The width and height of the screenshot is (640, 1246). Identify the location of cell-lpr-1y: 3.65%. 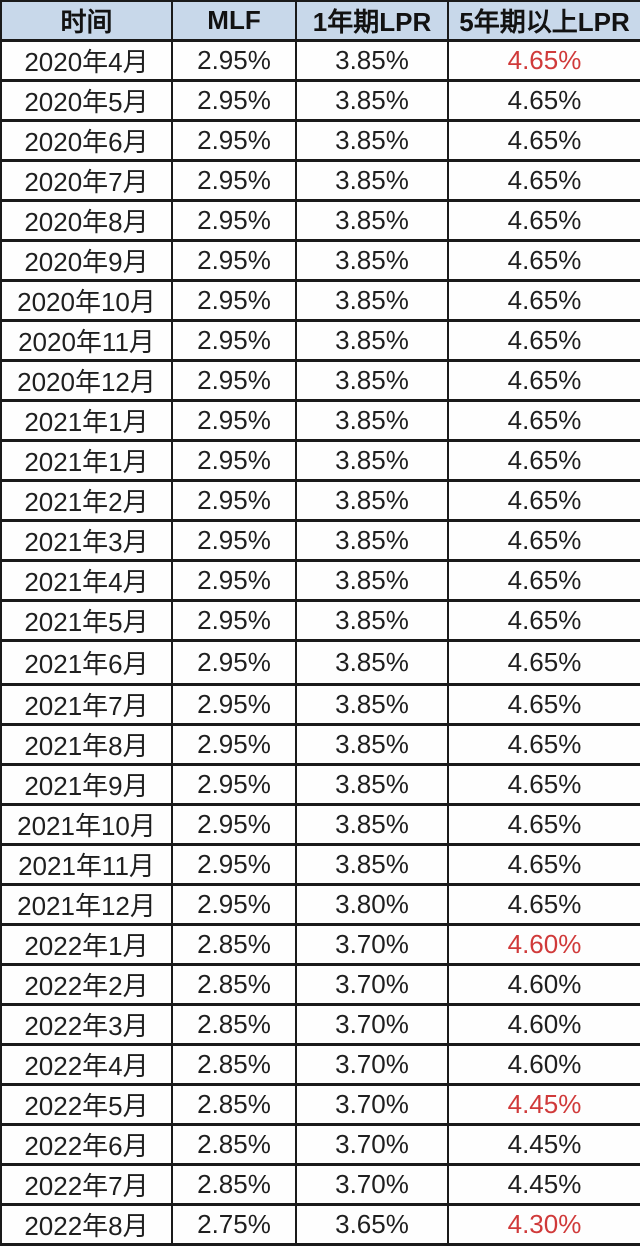
(372, 1224).